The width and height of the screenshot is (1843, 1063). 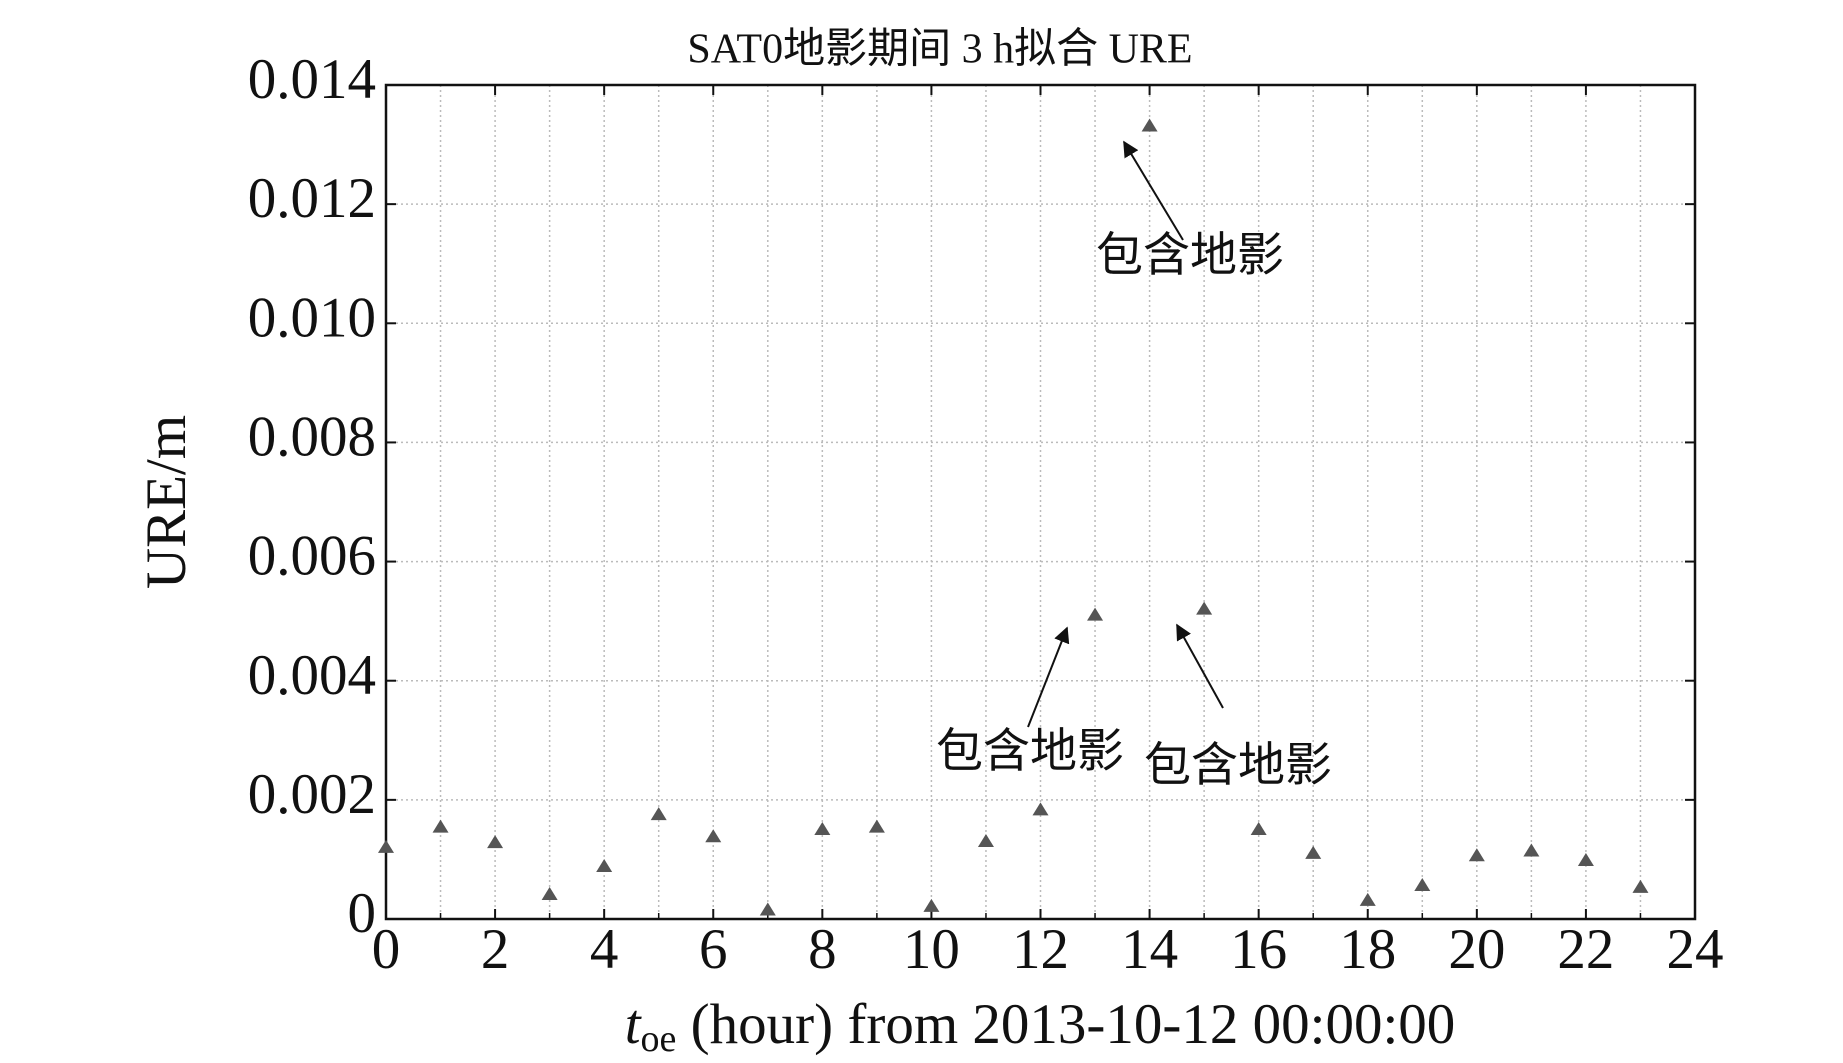 What do you see at coordinates (312, 675) in the screenshot?
I see `y-tick-label: 0.004` at bounding box center [312, 675].